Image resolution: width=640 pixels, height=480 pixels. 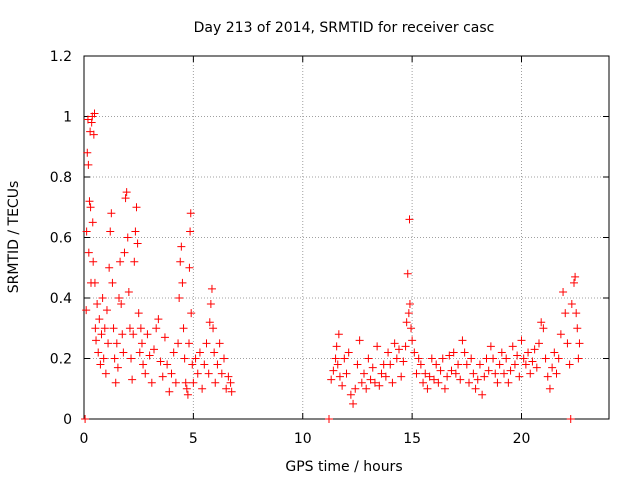 I want to click on x-tick-label: 20, so click(x=522, y=439).